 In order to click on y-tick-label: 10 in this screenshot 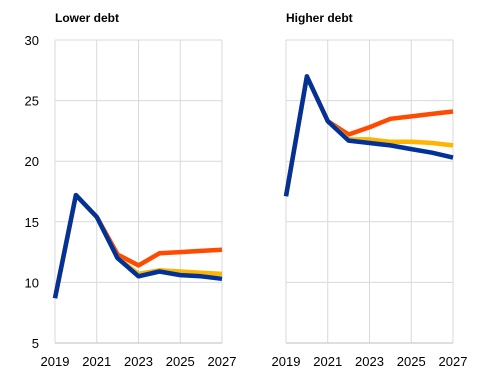, I will do `click(32, 282)`.